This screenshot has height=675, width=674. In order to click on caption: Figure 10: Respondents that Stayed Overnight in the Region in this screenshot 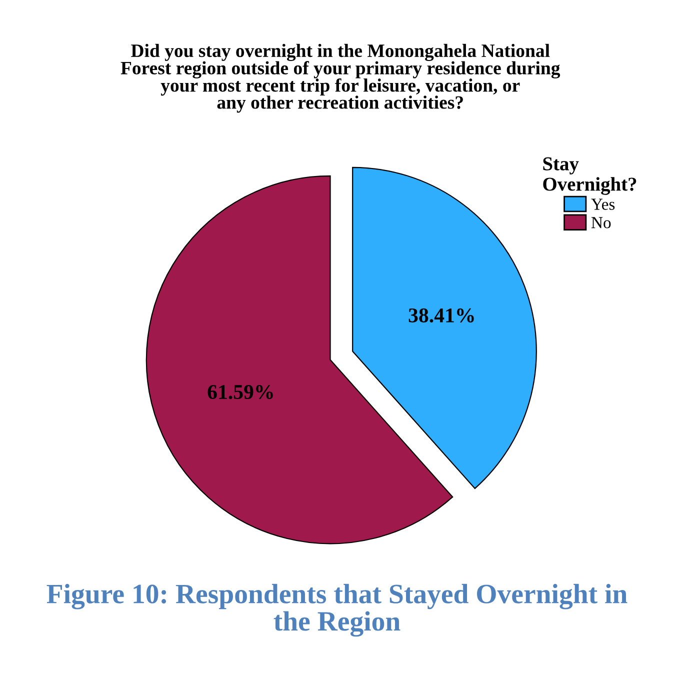, I will do `click(337, 610)`.